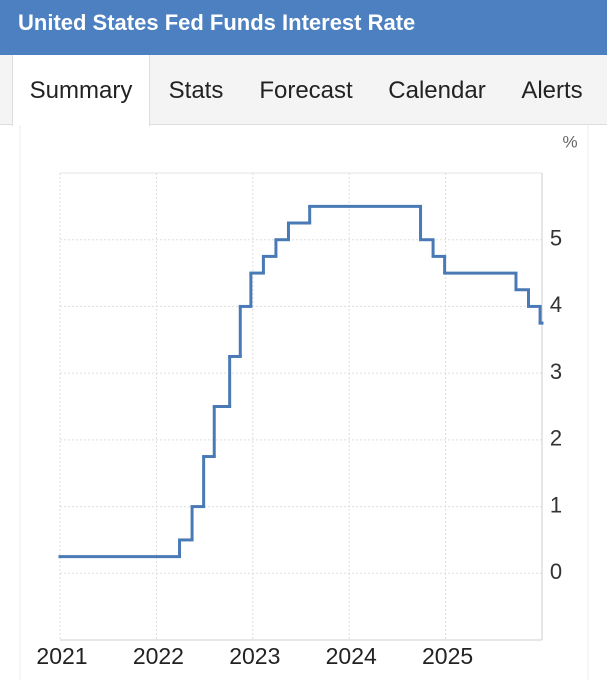 This screenshot has width=607, height=680. Describe the element at coordinates (437, 90) in the screenshot. I see `tab: Calendar` at that location.